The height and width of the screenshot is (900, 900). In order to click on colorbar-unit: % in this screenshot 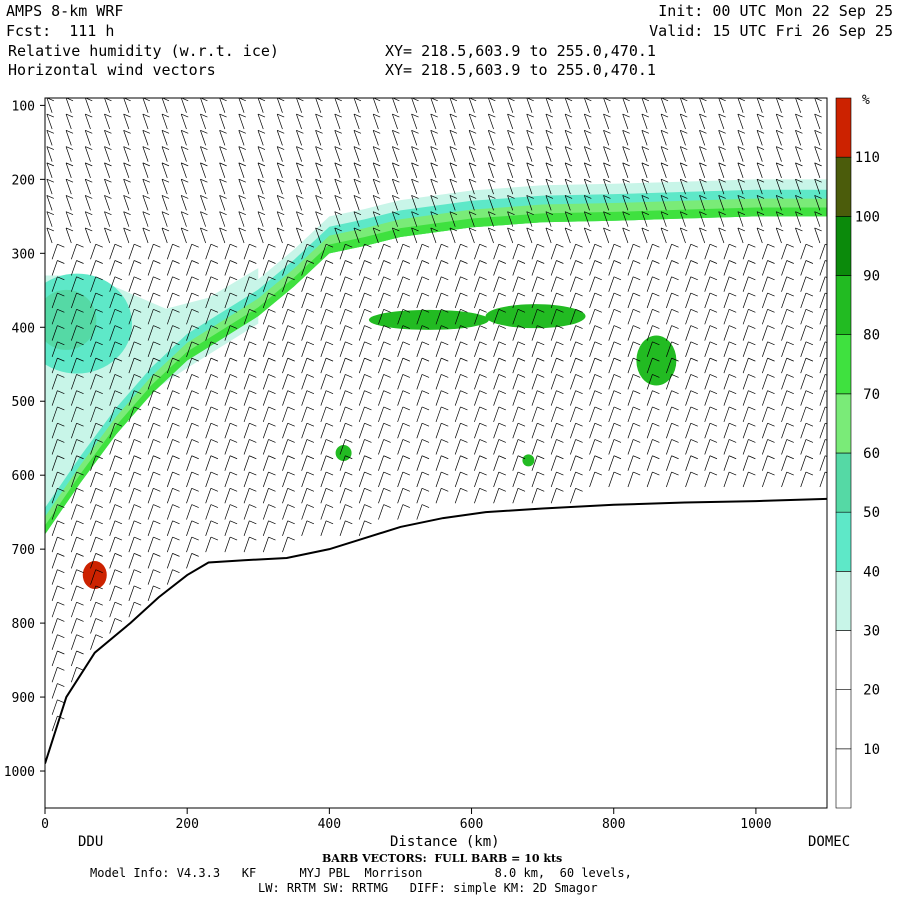, I will do `click(866, 100)`.